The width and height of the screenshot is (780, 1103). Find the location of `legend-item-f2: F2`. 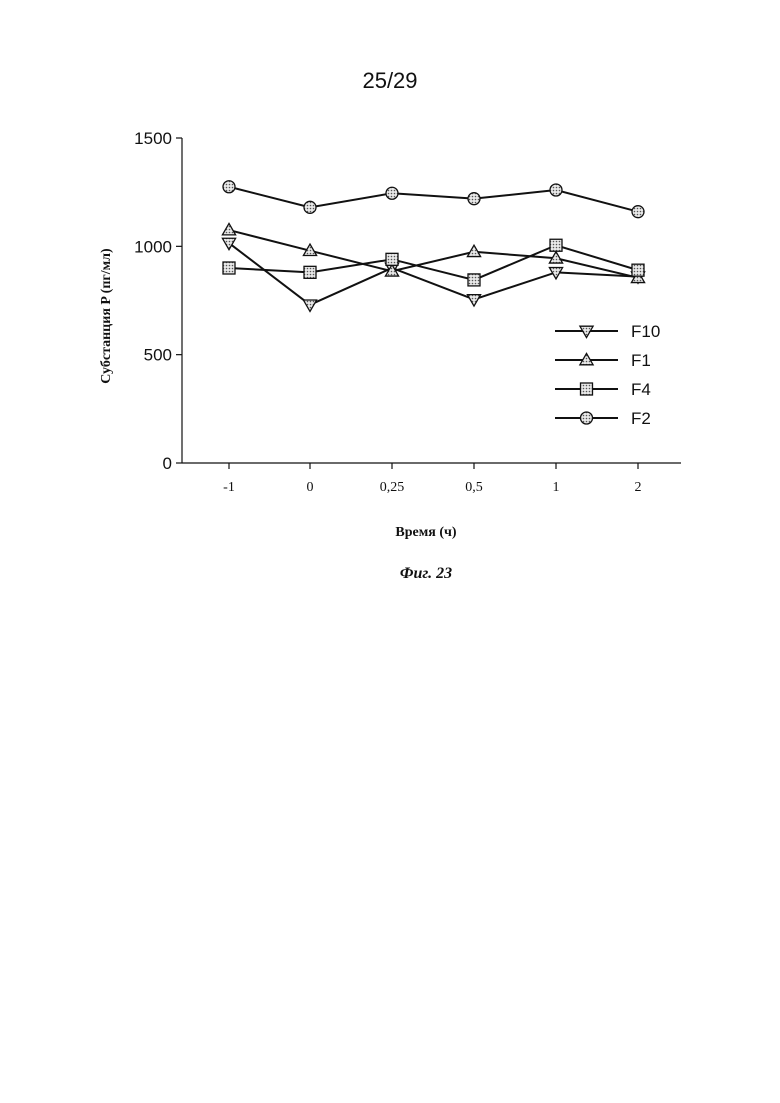

legend-item-f2: F2 is located at coordinates (603, 418).